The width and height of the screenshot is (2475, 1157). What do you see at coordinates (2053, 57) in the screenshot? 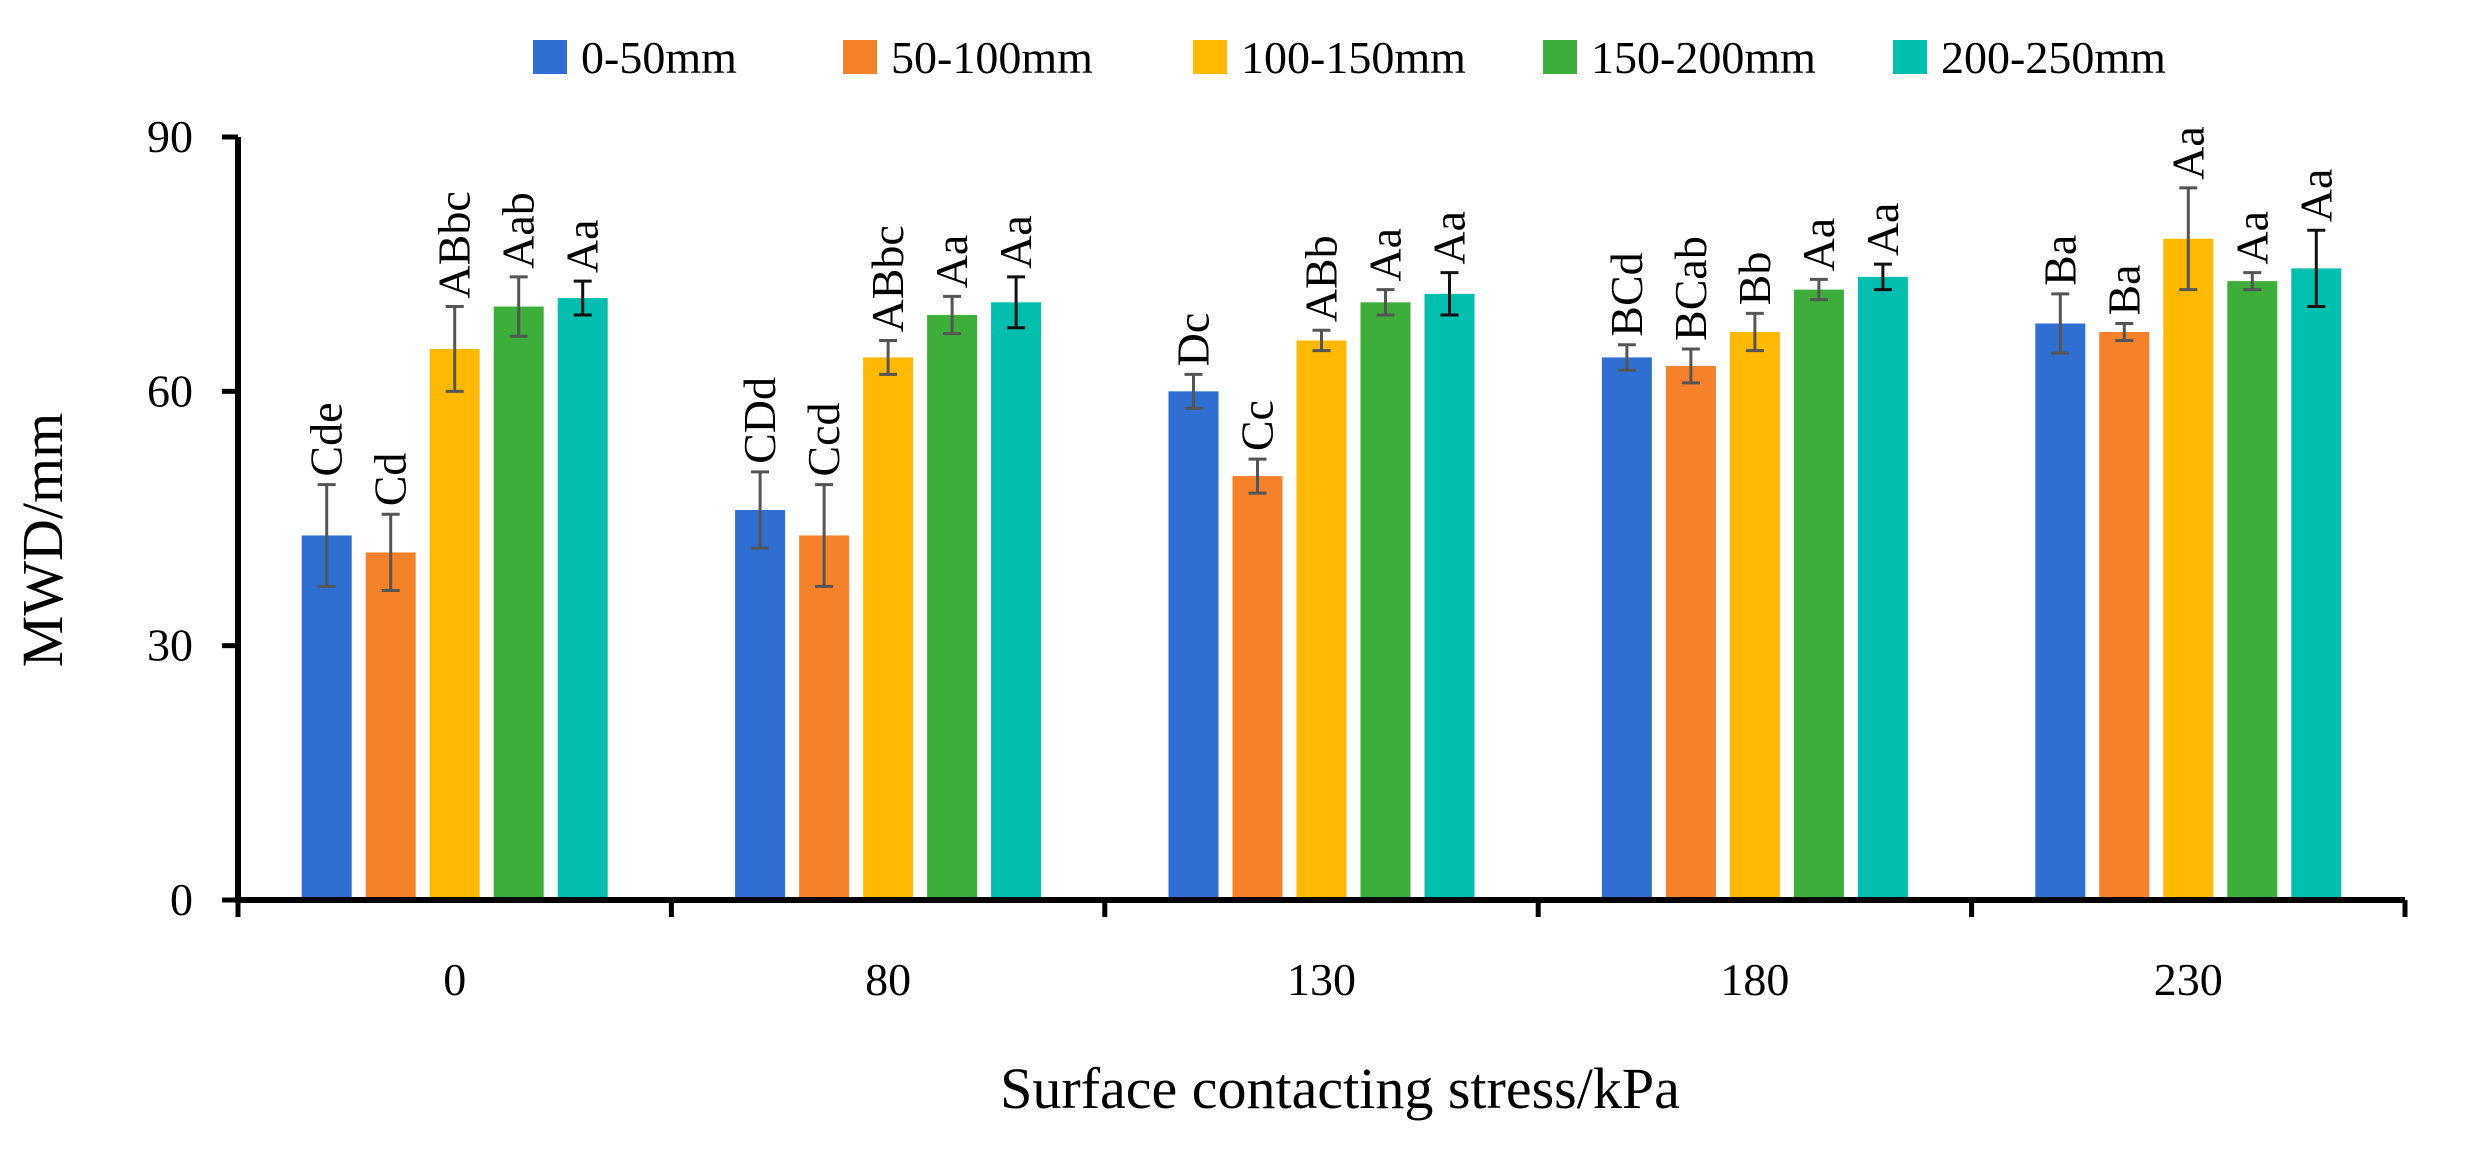
I see `legend-label: 200-250mm` at bounding box center [2053, 57].